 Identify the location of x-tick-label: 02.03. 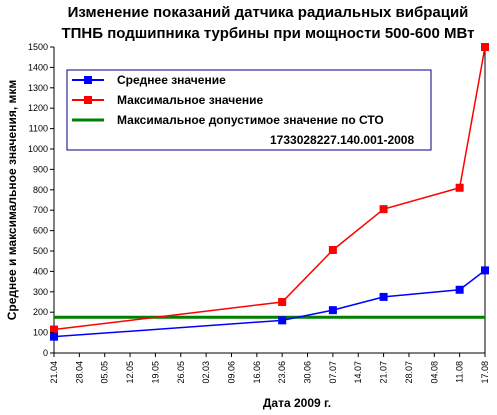
(206, 372).